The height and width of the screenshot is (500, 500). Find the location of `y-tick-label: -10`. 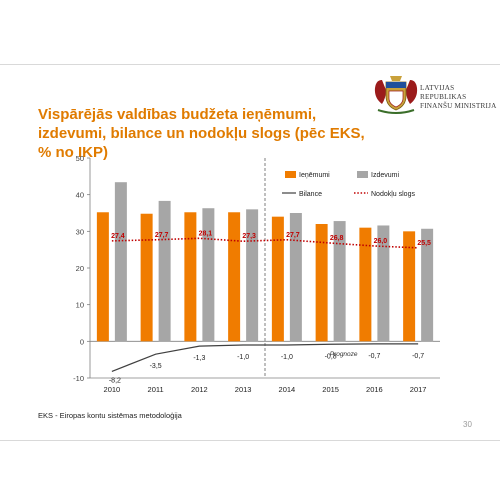

y-tick-label: -10 is located at coordinates (78, 378).